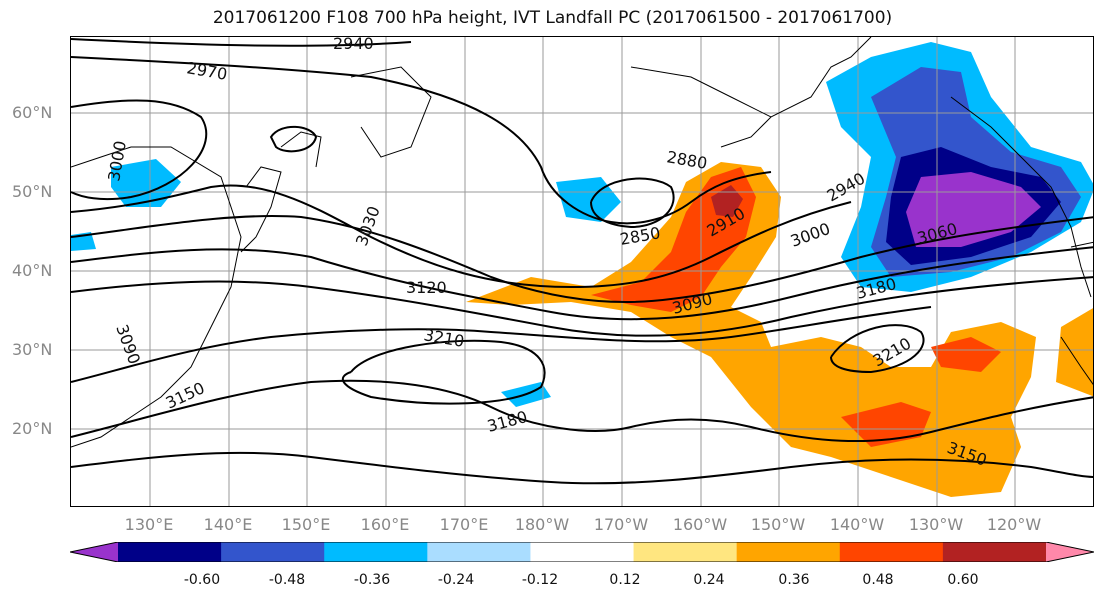 This screenshot has width=1105, height=601. I want to click on contour-label-2940a: 2940, so click(353, 45).